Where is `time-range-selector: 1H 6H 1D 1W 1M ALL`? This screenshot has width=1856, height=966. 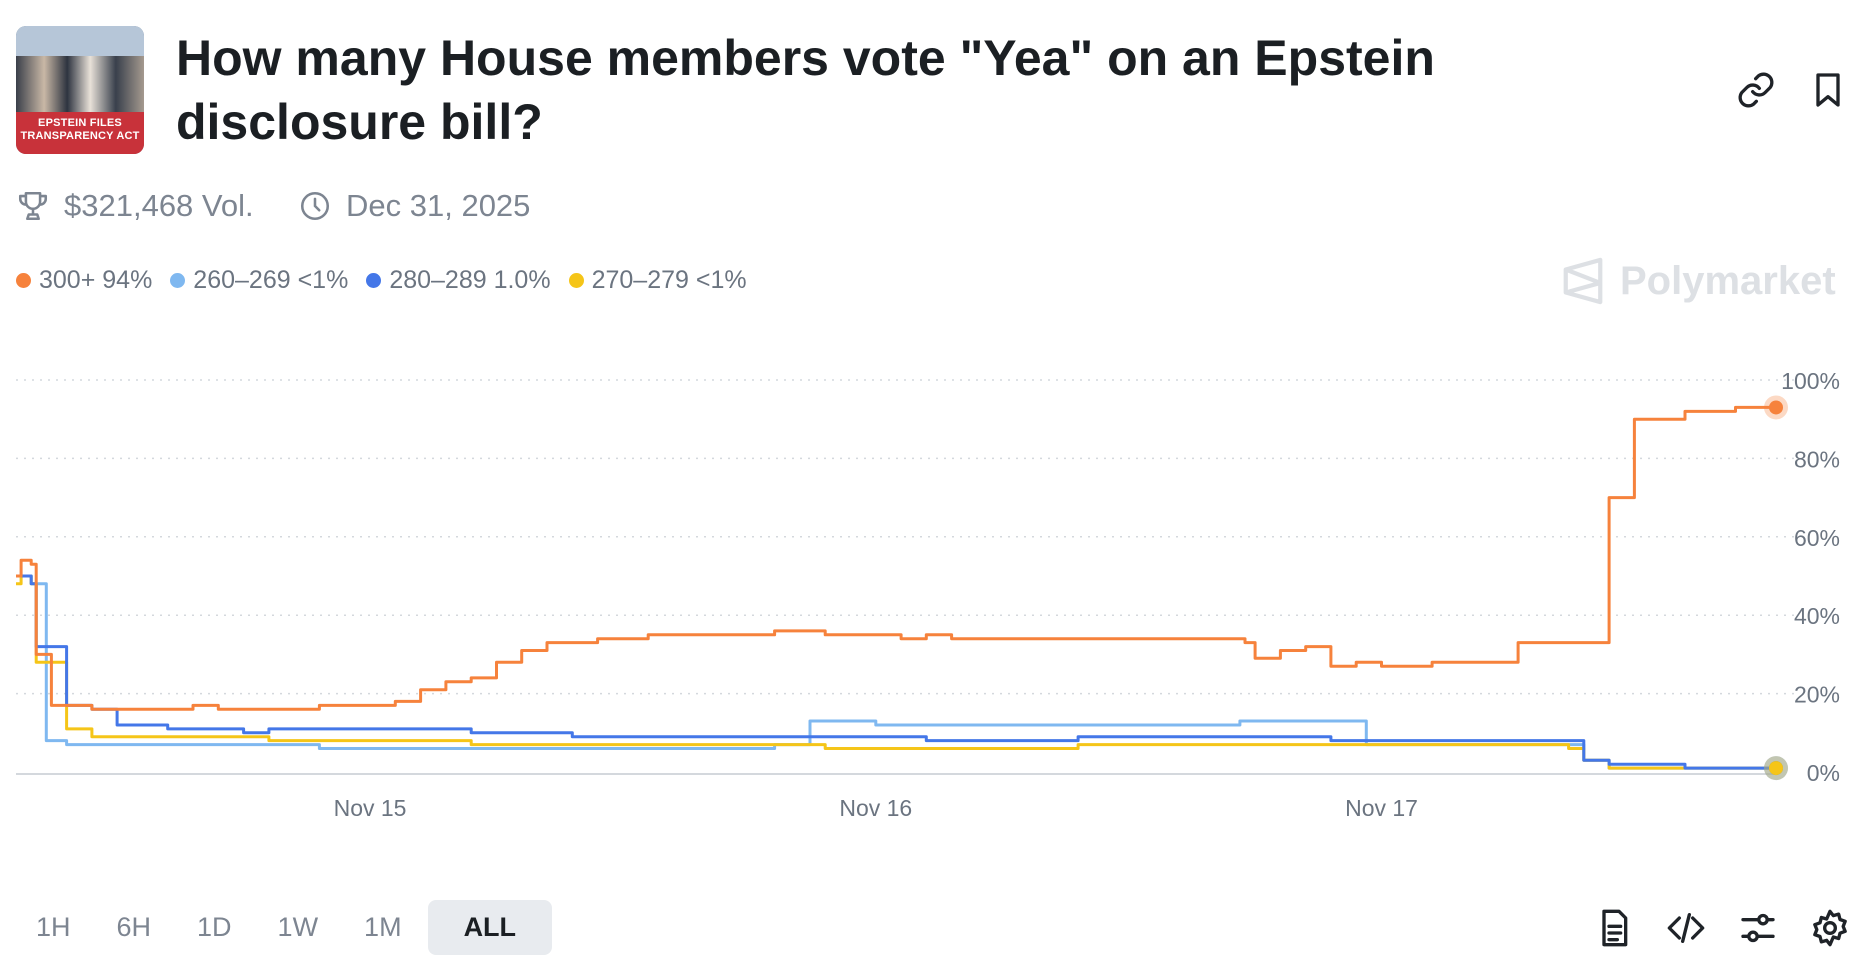
time-range-selector: 1H 6H 1D 1W 1M ALL is located at coordinates (287, 927).